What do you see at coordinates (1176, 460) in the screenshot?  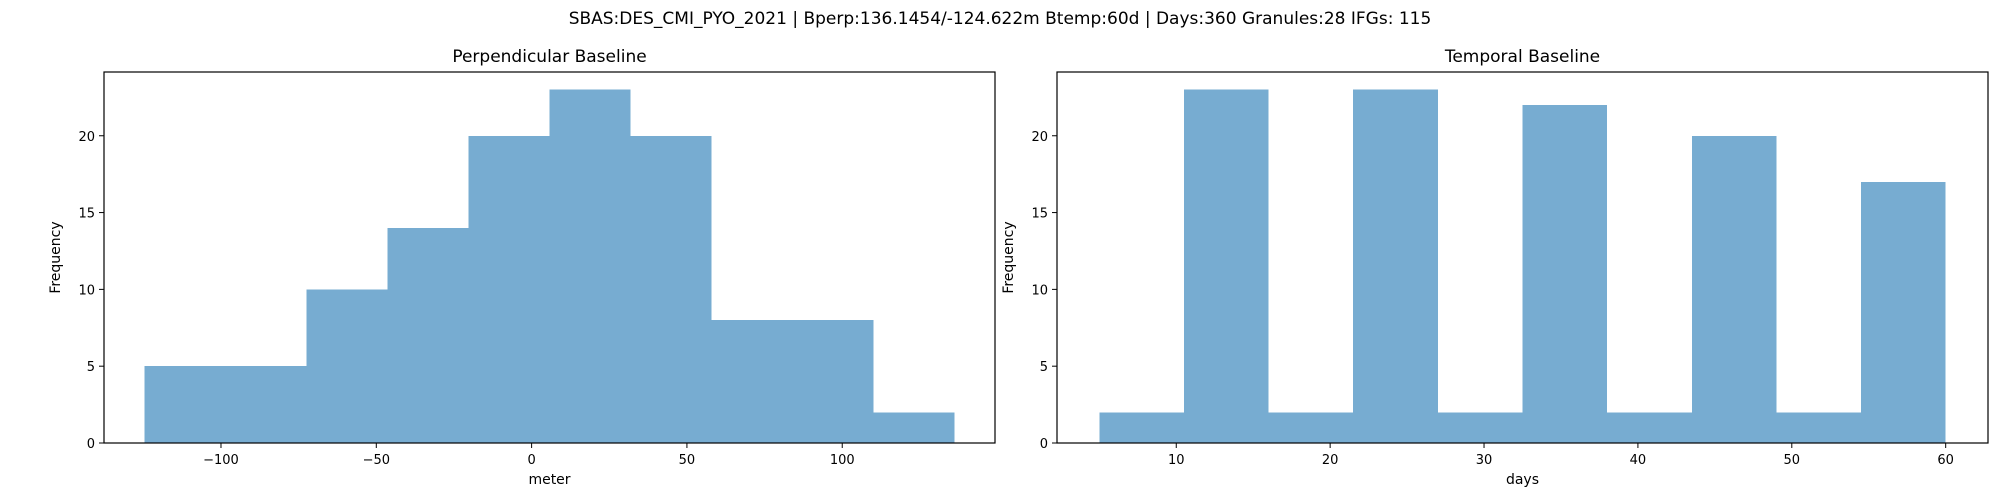 I see `x-tick-label: 10` at bounding box center [1176, 460].